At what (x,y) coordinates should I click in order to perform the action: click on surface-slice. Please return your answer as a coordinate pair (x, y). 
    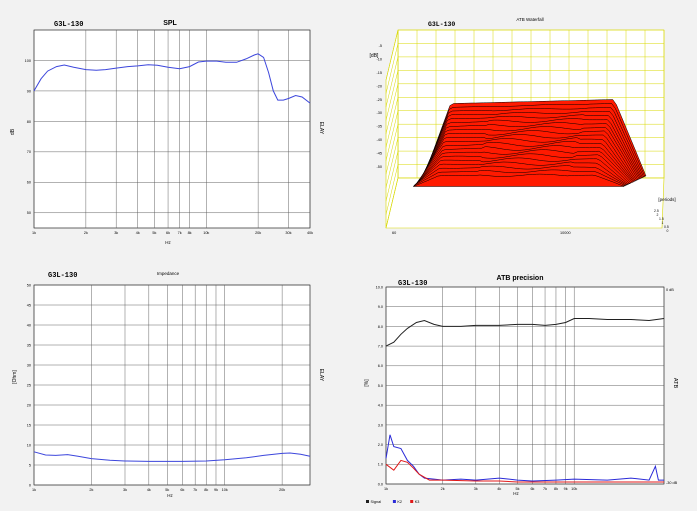
    Looking at the image, I should click on (519, 180).